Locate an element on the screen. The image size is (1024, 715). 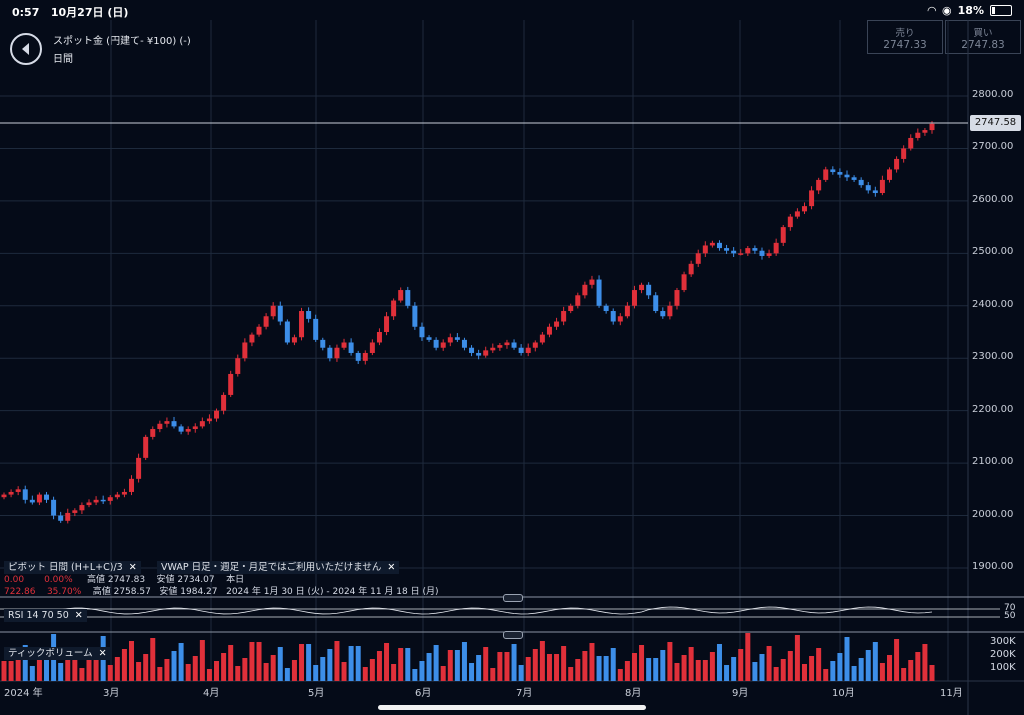
x-tick-label: 6月 is located at coordinates (423, 693).